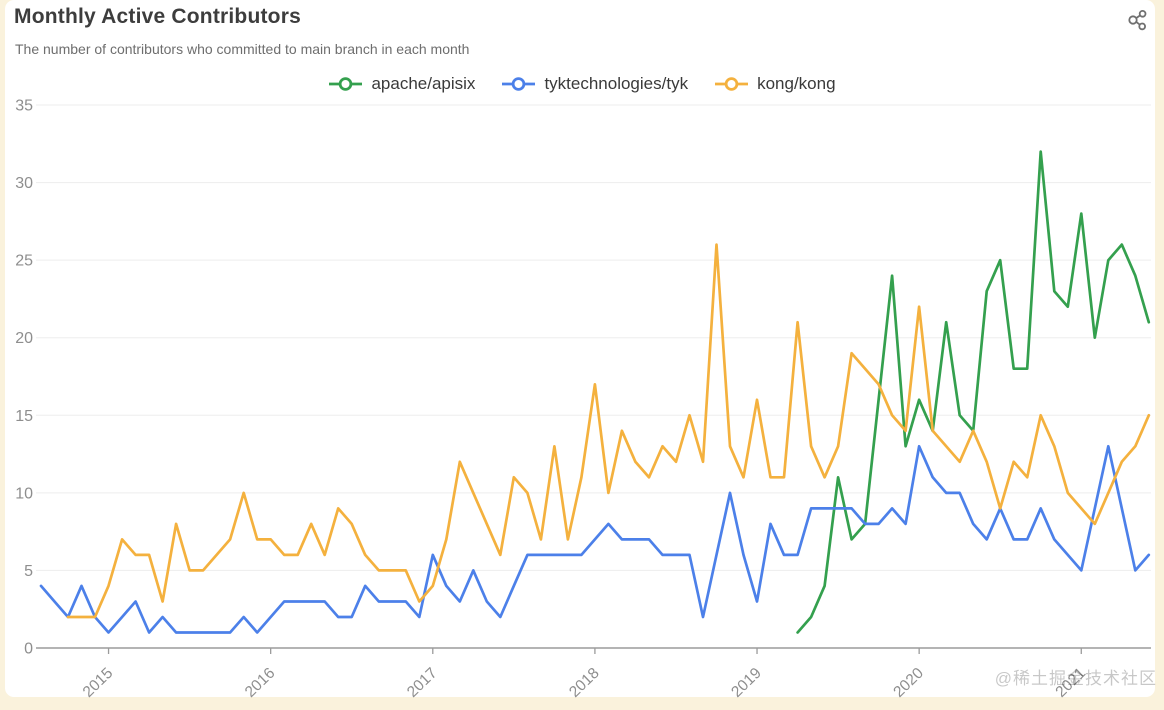 The height and width of the screenshot is (710, 1164). I want to click on y-axis-label: 15, so click(24, 416).